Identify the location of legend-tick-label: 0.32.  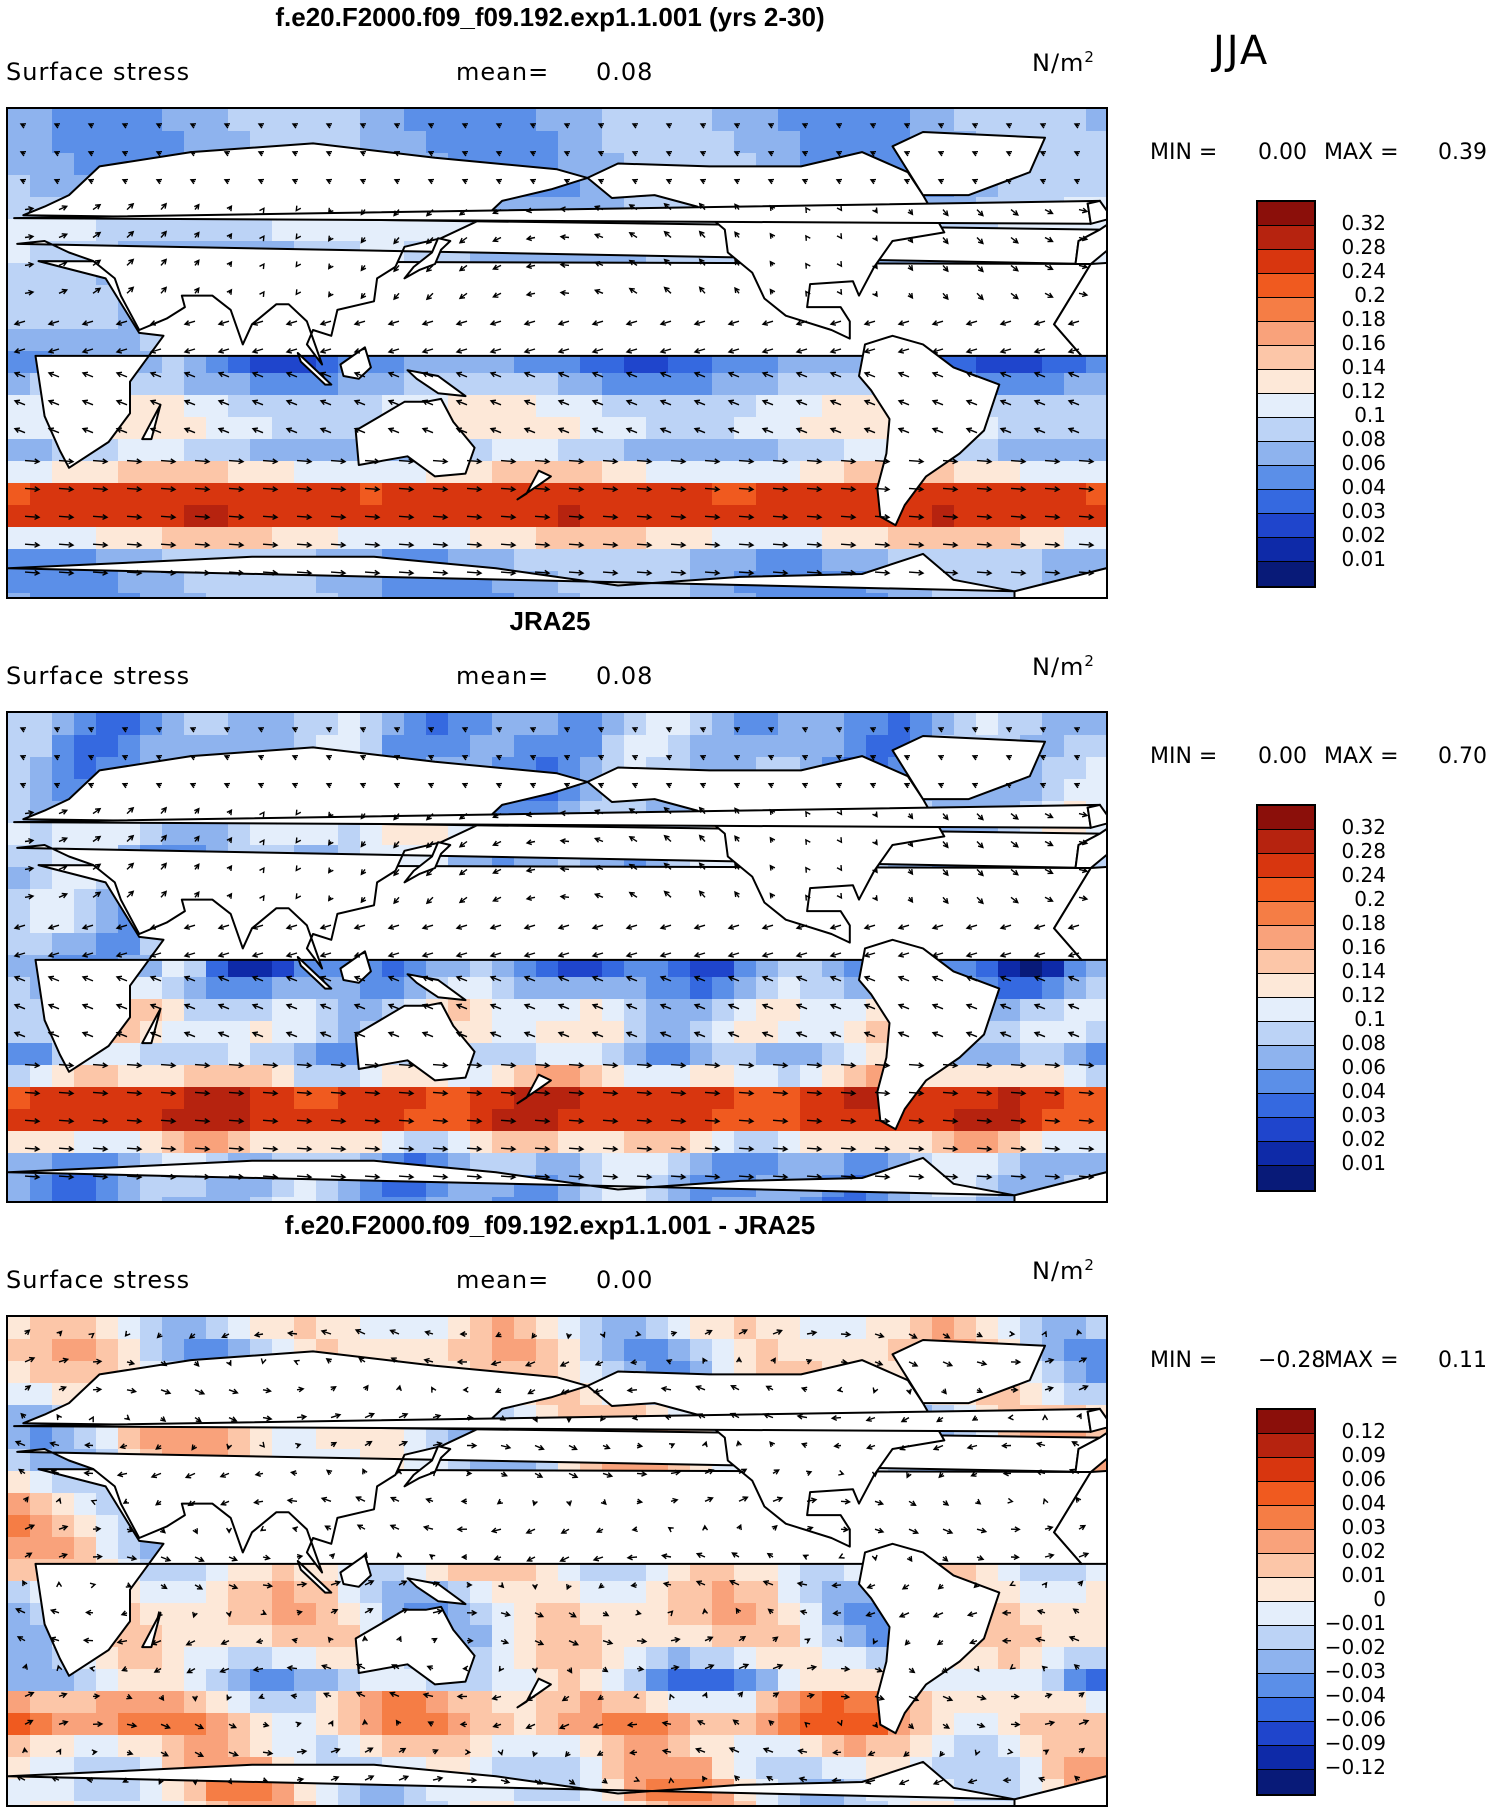
(1363, 223).